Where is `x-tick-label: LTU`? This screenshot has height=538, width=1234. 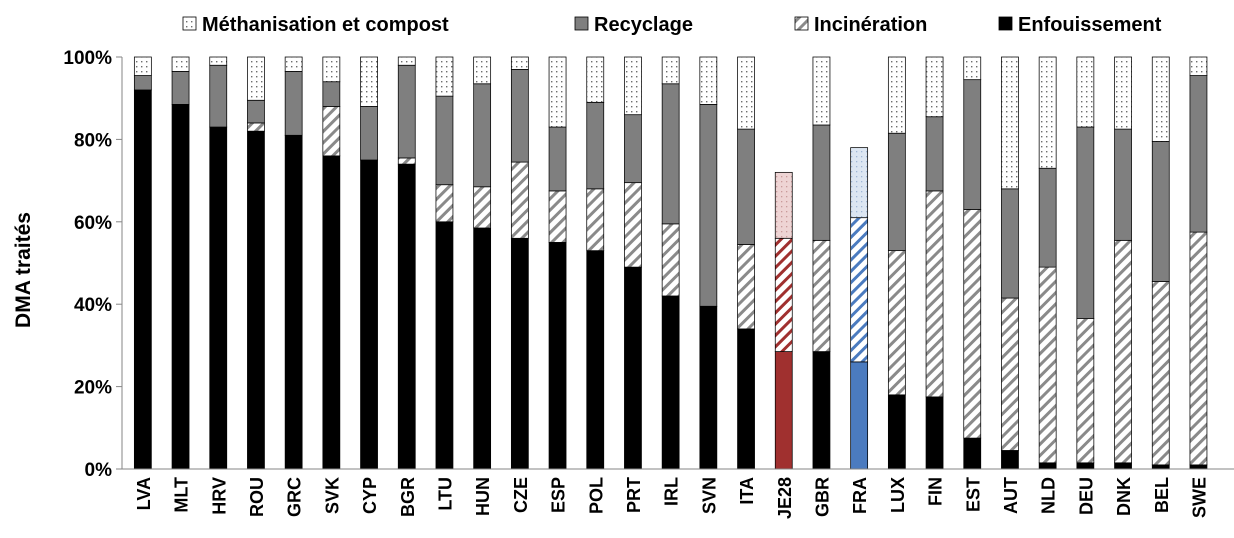 x-tick-label: LTU is located at coordinates (445, 494).